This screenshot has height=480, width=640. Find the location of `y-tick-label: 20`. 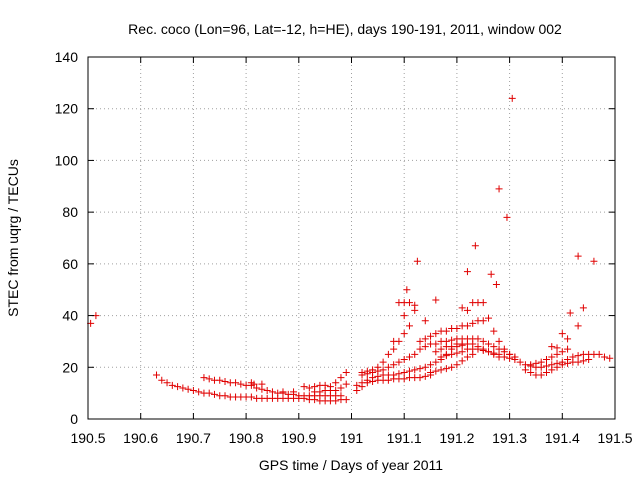

y-tick-label: 20 is located at coordinates (70, 367).